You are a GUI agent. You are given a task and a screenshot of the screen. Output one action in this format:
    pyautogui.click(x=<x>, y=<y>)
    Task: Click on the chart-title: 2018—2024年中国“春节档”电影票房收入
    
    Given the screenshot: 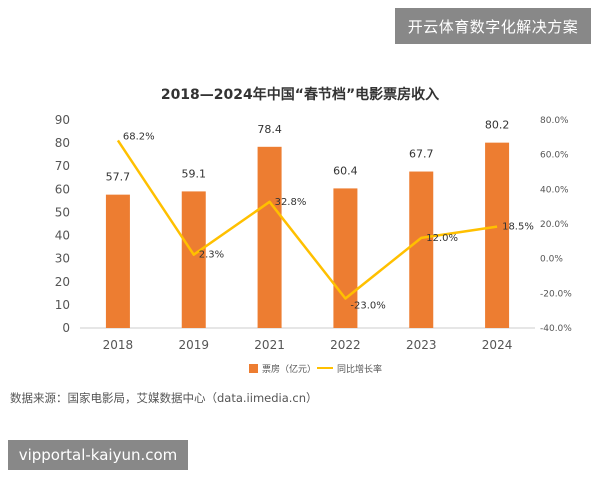 What is the action you would take?
    pyautogui.click(x=300, y=95)
    